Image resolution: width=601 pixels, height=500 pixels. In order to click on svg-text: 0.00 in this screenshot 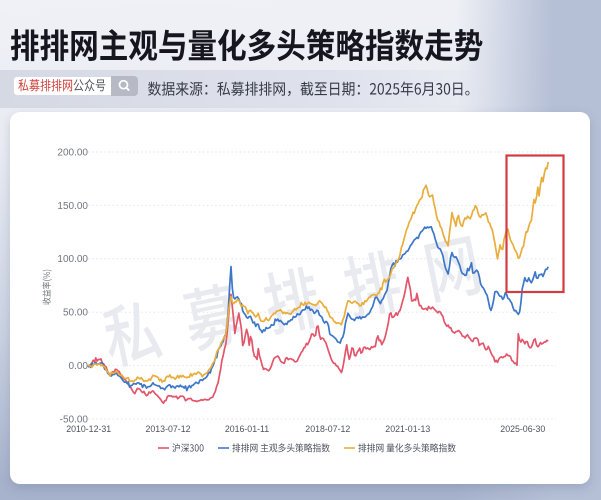, I will do `click(79, 366)`.